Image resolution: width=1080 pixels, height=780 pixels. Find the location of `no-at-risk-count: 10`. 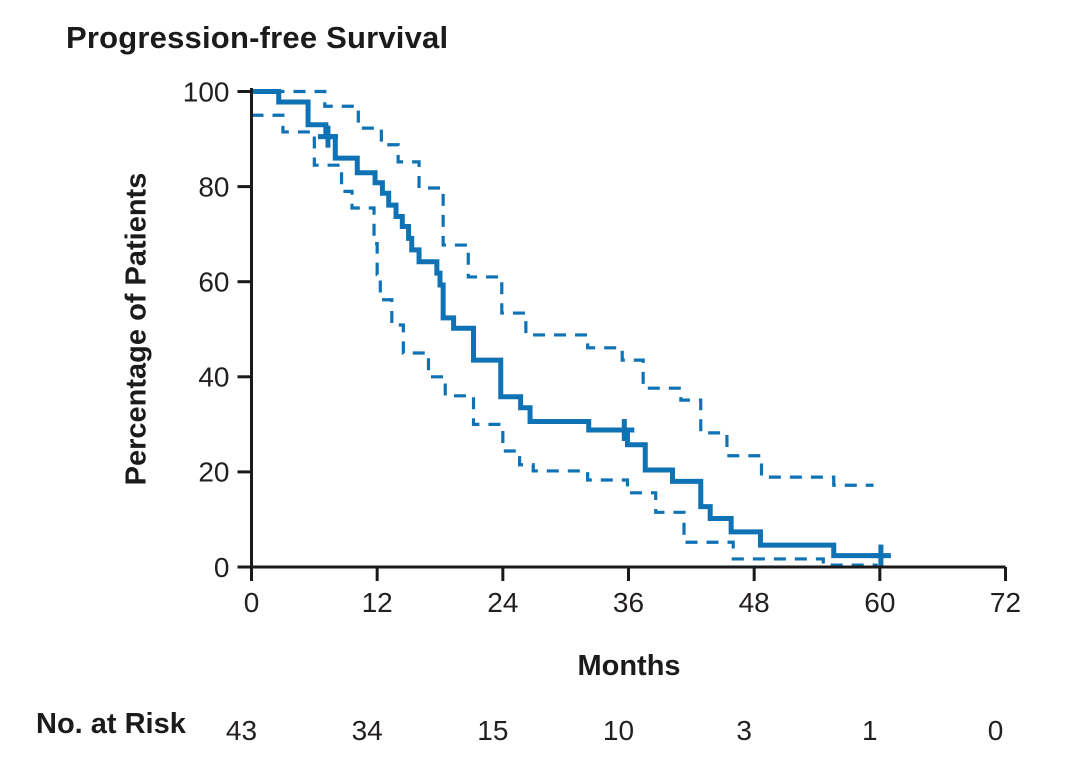

no-at-risk-count: 10 is located at coordinates (618, 730).